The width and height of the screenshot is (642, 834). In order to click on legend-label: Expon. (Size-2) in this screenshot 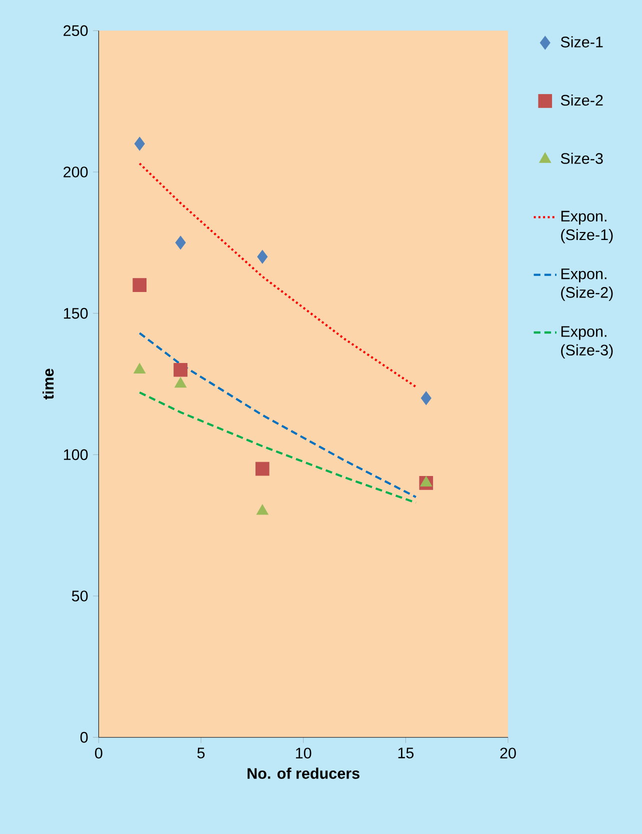, I will do `click(587, 284)`.